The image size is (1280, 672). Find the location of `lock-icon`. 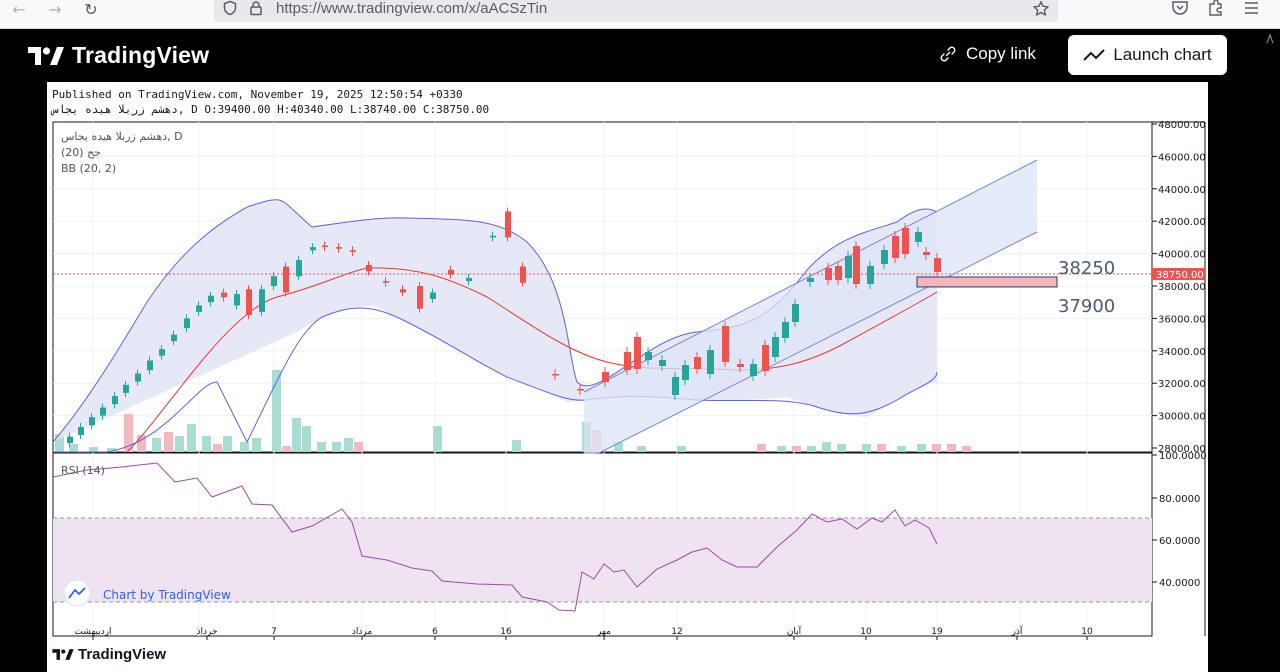

lock-icon is located at coordinates (256, 8).